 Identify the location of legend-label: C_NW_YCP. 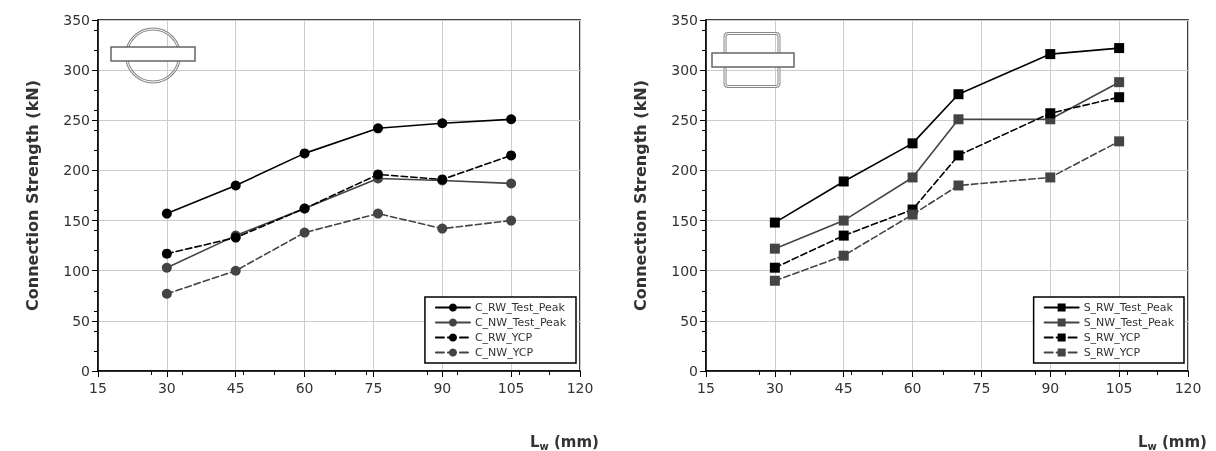
(504, 352).